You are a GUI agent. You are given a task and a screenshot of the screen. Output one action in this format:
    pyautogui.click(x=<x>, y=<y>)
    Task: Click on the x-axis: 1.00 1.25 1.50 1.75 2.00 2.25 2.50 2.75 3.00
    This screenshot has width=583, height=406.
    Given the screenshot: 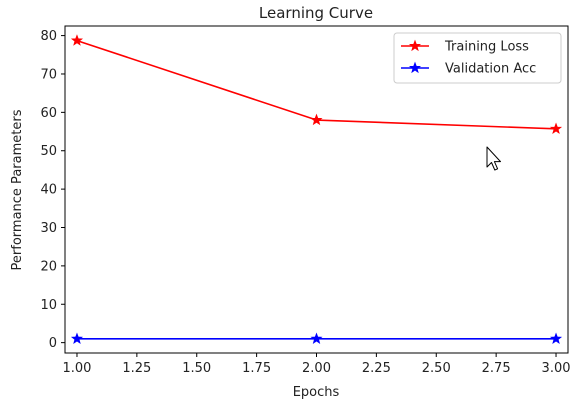 What is the action you would take?
    pyautogui.click(x=316, y=364)
    